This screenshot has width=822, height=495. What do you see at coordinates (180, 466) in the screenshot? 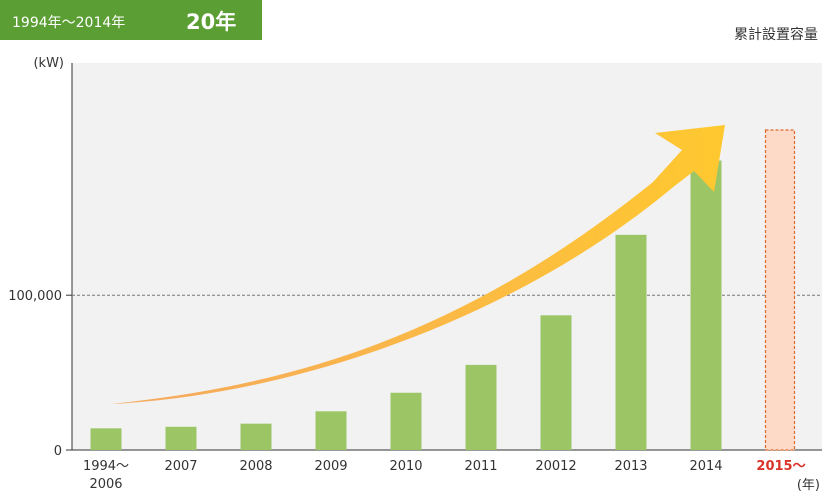
I see `x-tick-label: 2007` at bounding box center [180, 466].